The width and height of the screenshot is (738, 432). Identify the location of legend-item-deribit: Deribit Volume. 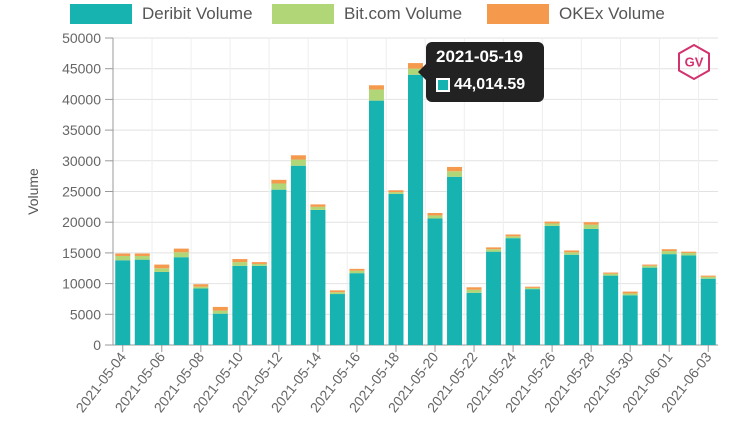
(161, 14).